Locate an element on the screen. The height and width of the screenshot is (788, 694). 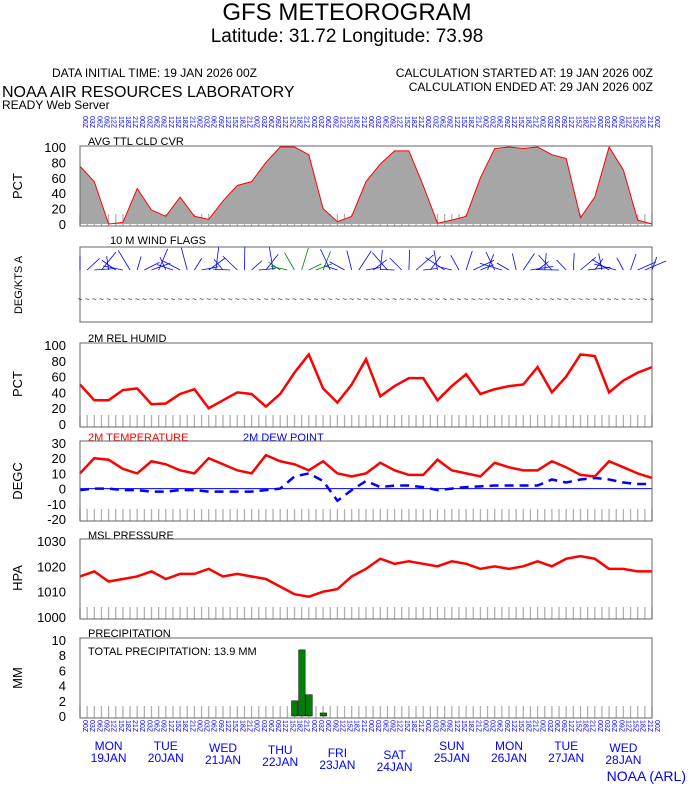
wind-title: 10 M WIND FLAGS is located at coordinates (158, 241).